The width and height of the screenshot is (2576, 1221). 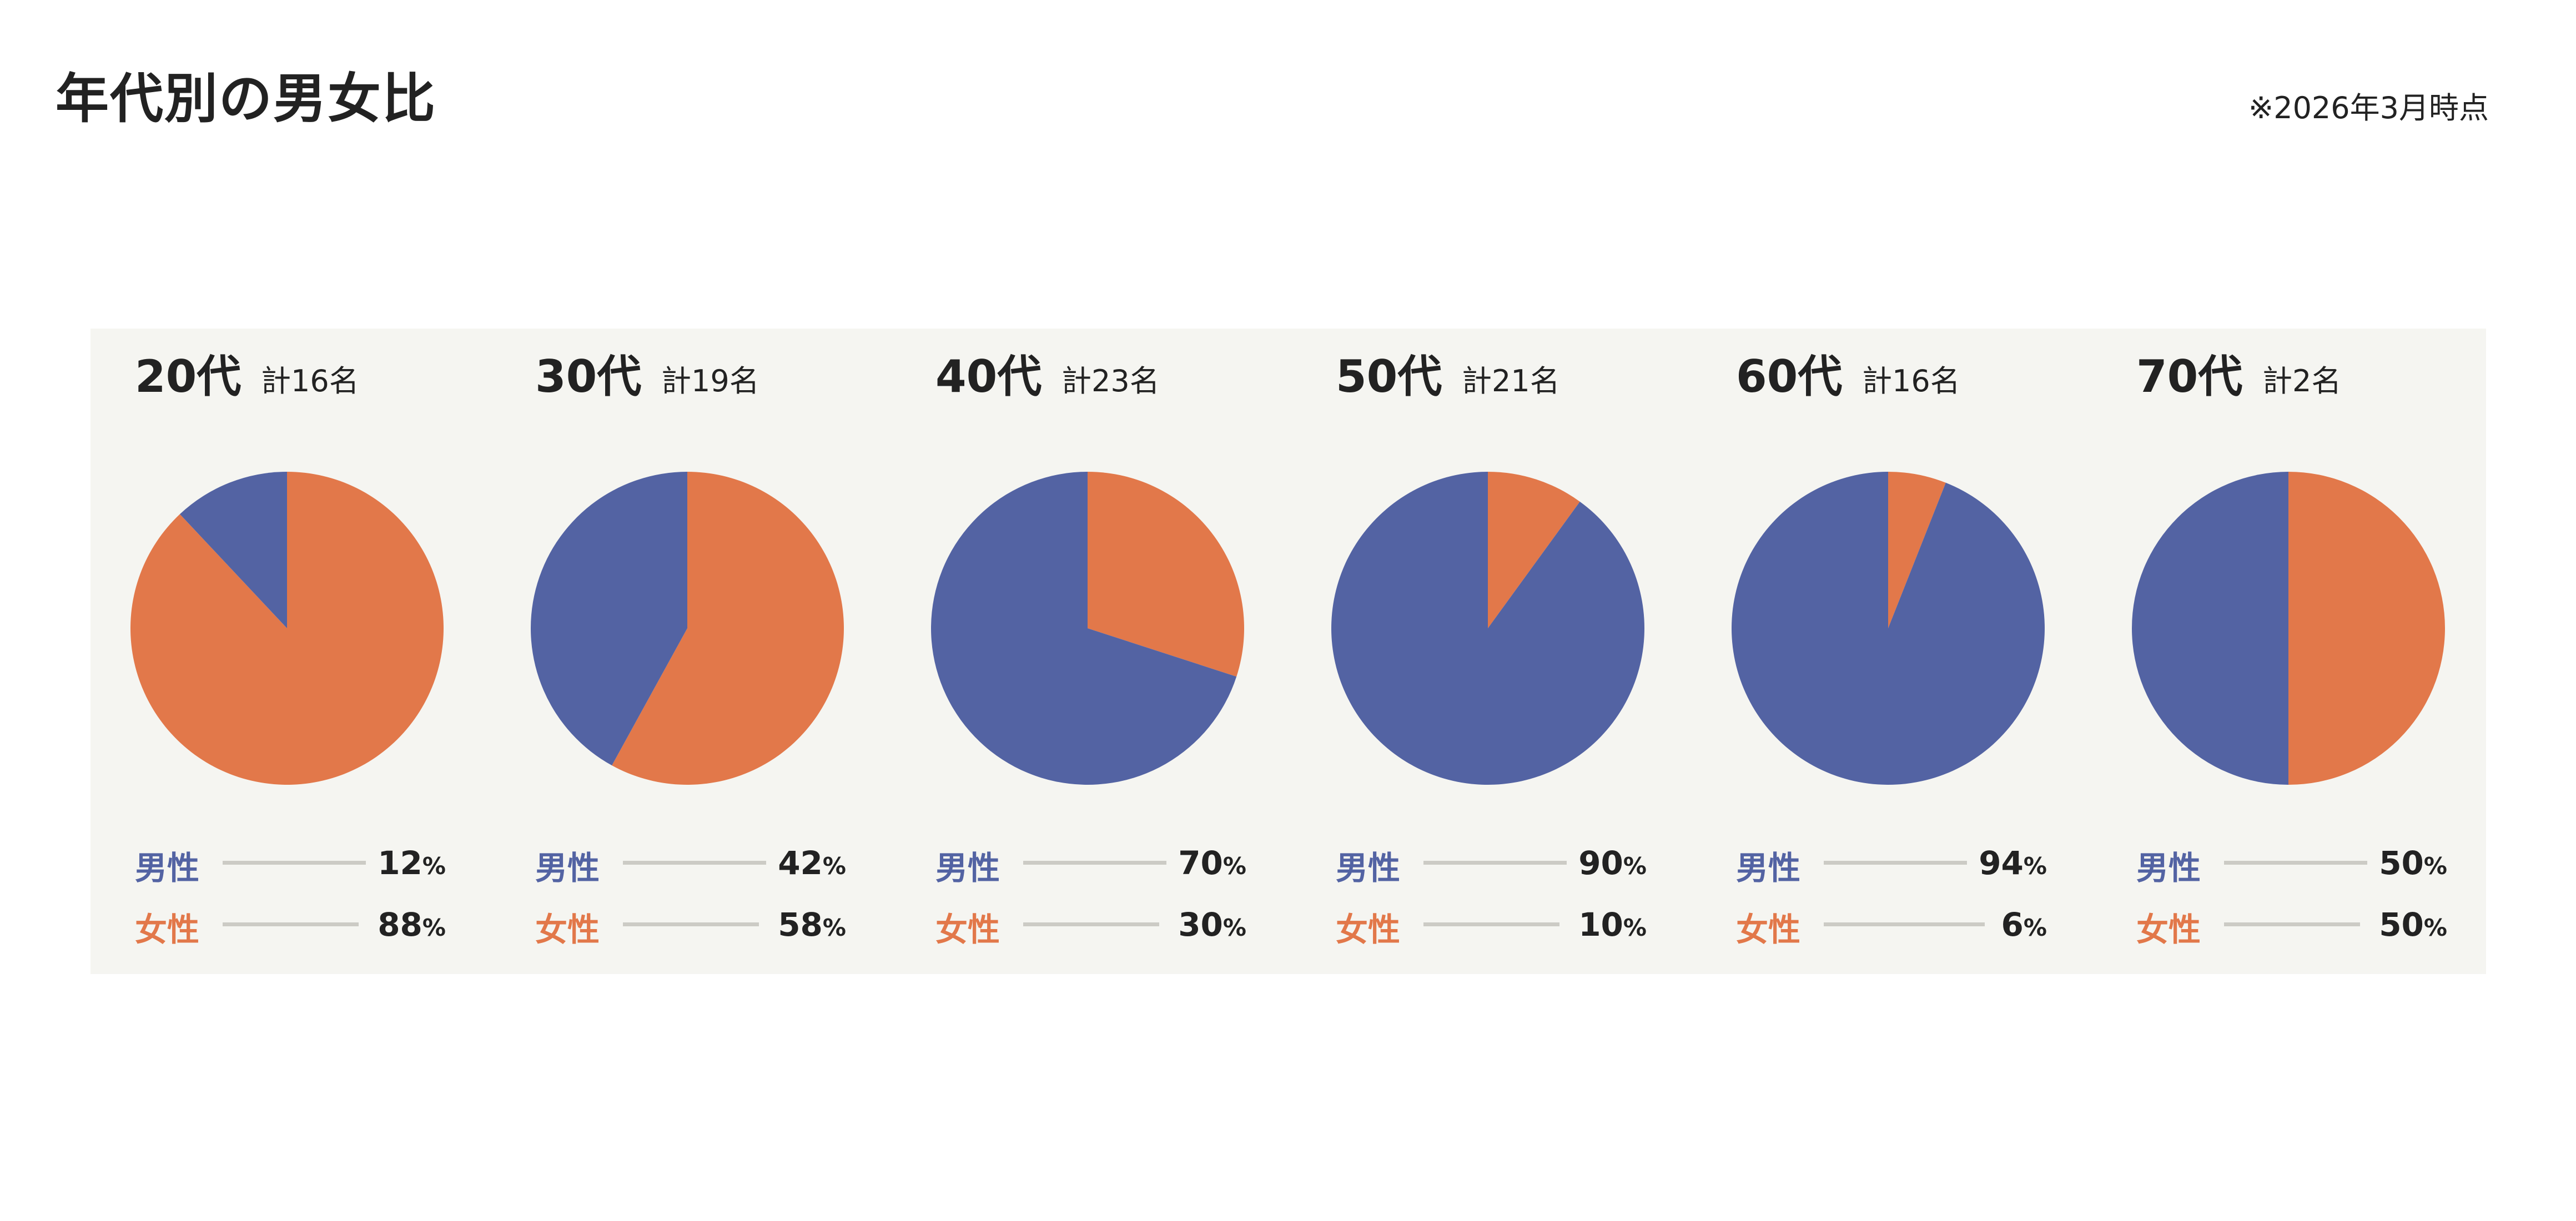 I want to click on legend-row-male: 男性 12%, so click(x=313, y=865).